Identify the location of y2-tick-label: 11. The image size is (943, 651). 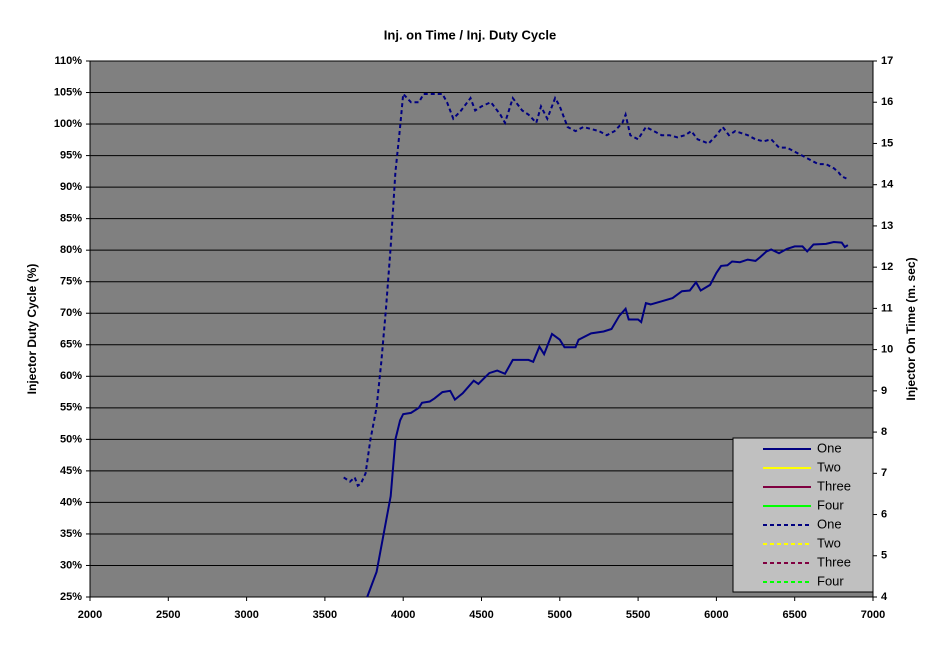
(887, 308).